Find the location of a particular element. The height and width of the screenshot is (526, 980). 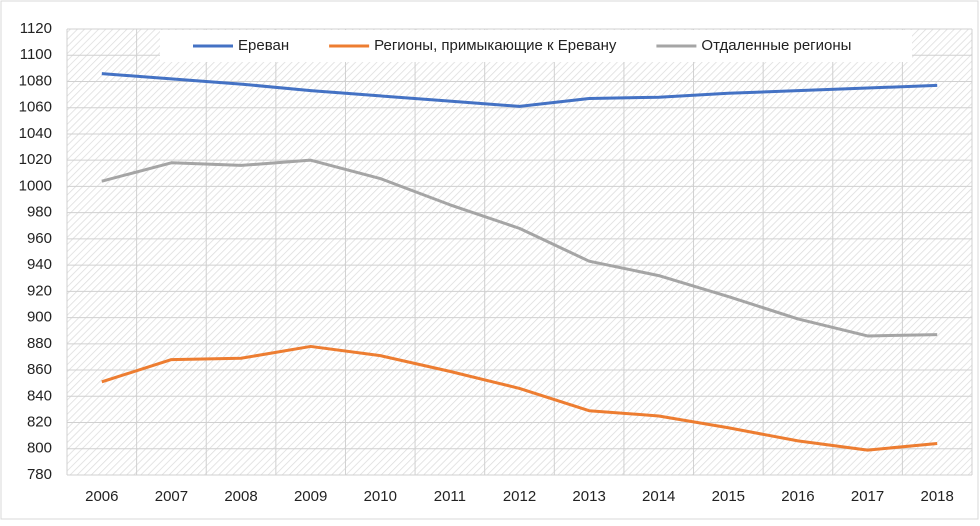

x-tick-label: 2010 is located at coordinates (380, 496).